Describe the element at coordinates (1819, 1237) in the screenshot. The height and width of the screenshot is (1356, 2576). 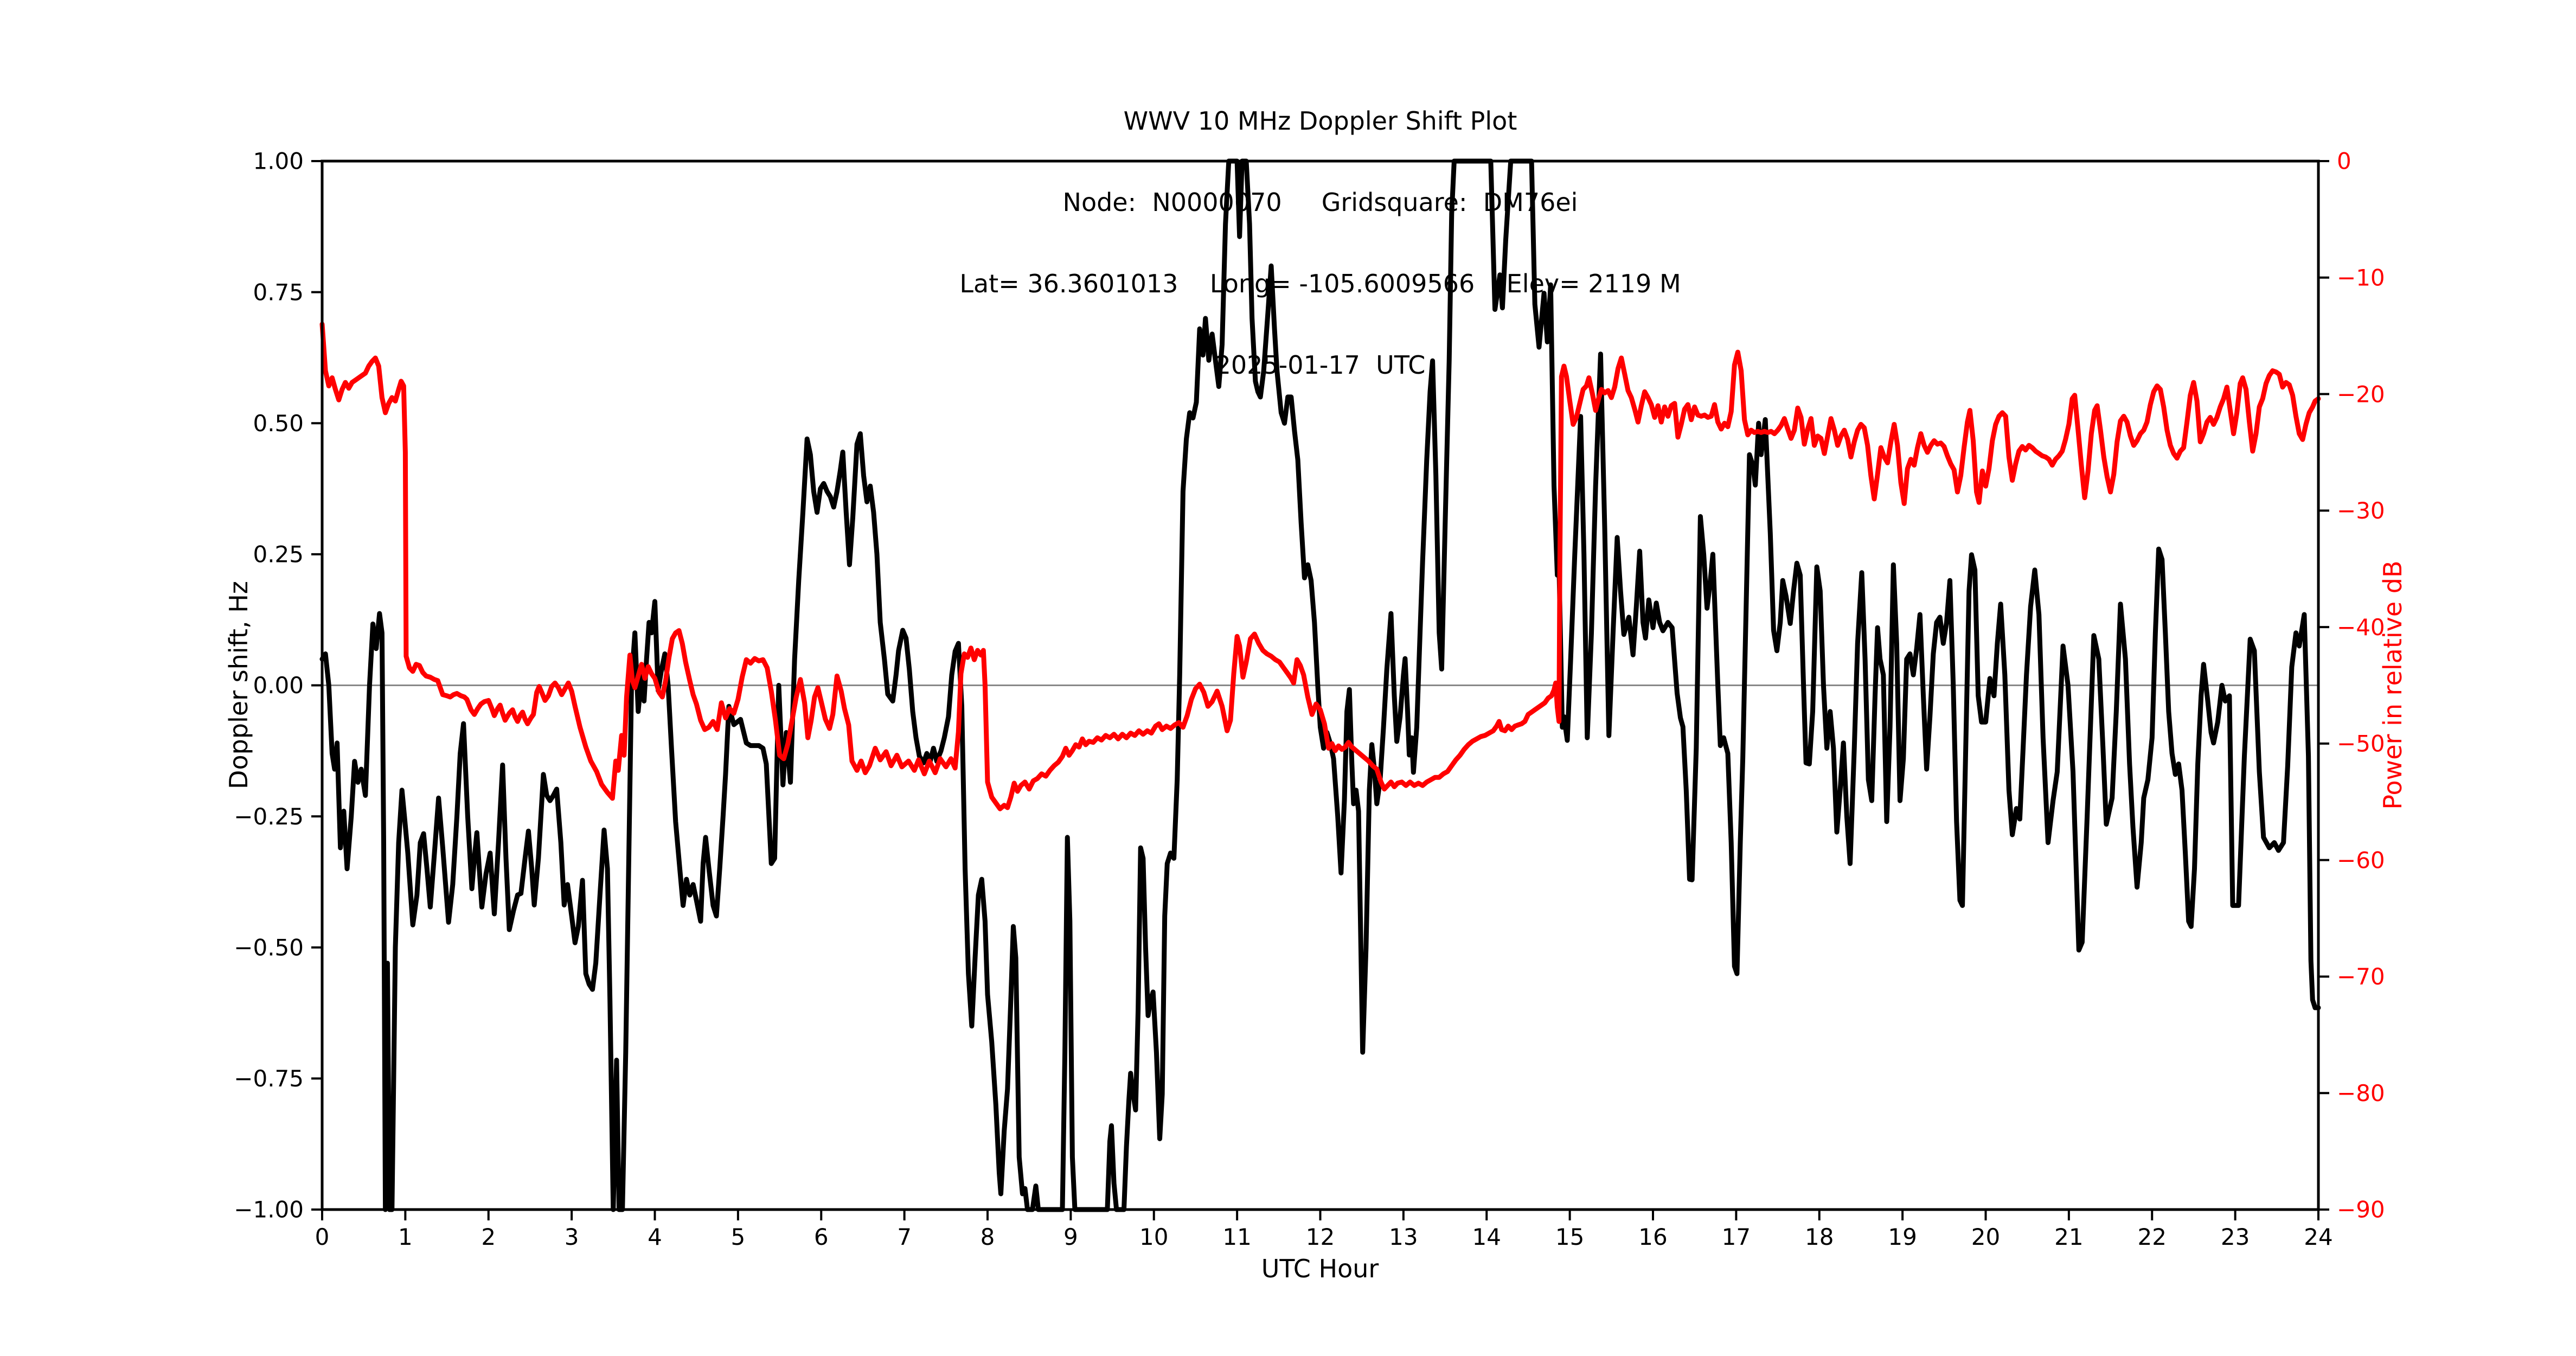
I see `x-tick-label: 18` at that location.